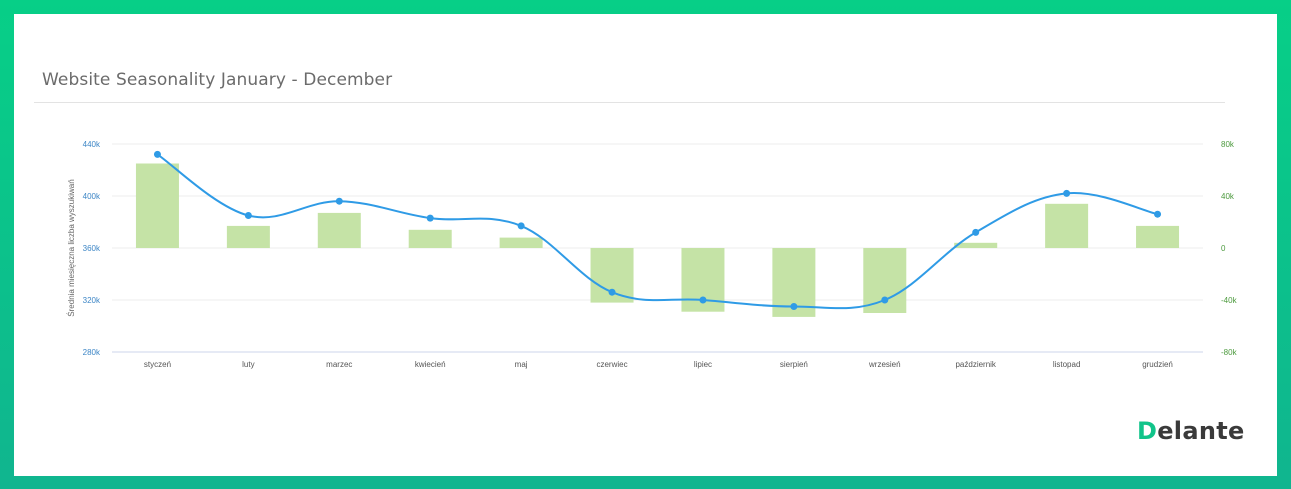 This screenshot has width=1291, height=489. What do you see at coordinates (1223, 248) in the screenshot?
I see `right-axis-tick-label: 0` at bounding box center [1223, 248].